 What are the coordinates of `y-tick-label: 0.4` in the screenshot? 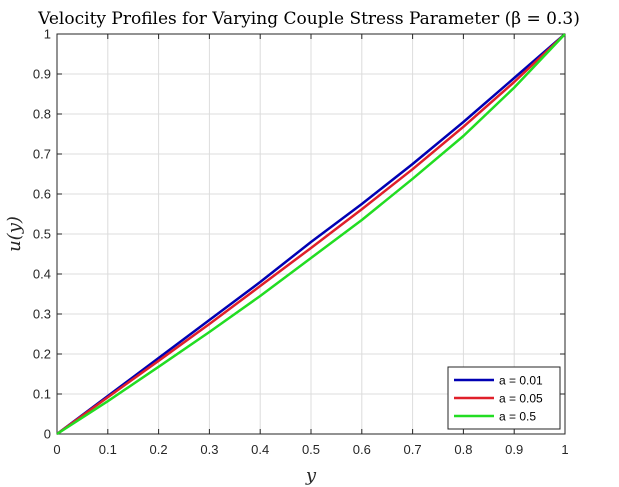 It's located at (42, 274).